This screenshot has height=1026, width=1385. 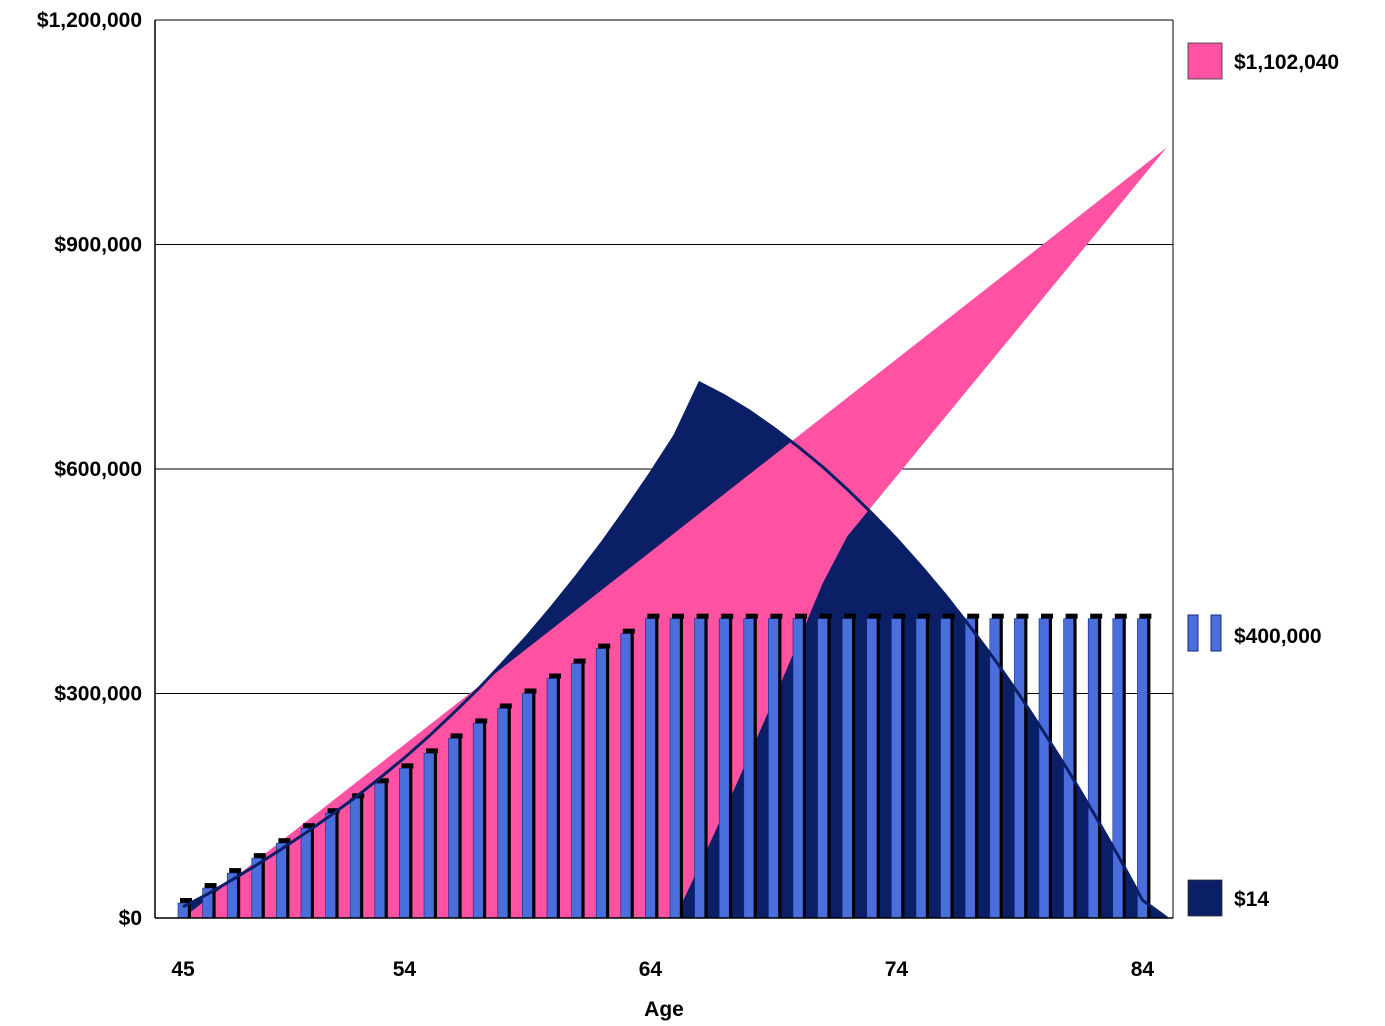 What do you see at coordinates (98, 245) in the screenshot?
I see `y-tick-label: $900,000` at bounding box center [98, 245].